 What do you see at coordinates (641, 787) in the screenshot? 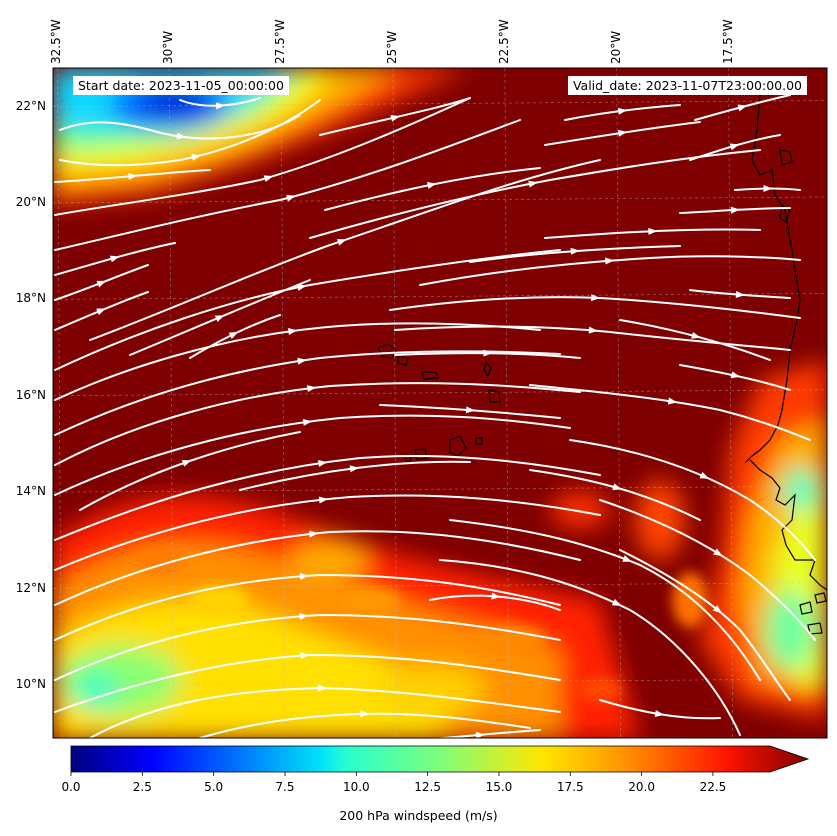
I see `colorbar-tick-label: 20.0` at bounding box center [641, 787].